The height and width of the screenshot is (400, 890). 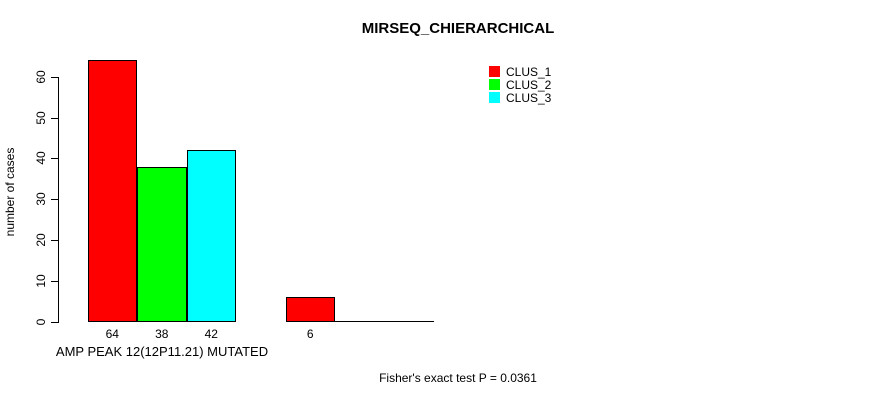 I want to click on legend-item-clus-2: CLUS_2, so click(x=520, y=84).